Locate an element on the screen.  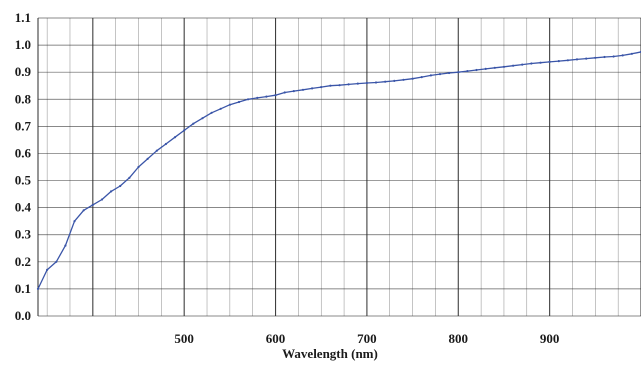
x-tick-label: 900 is located at coordinates (550, 338).